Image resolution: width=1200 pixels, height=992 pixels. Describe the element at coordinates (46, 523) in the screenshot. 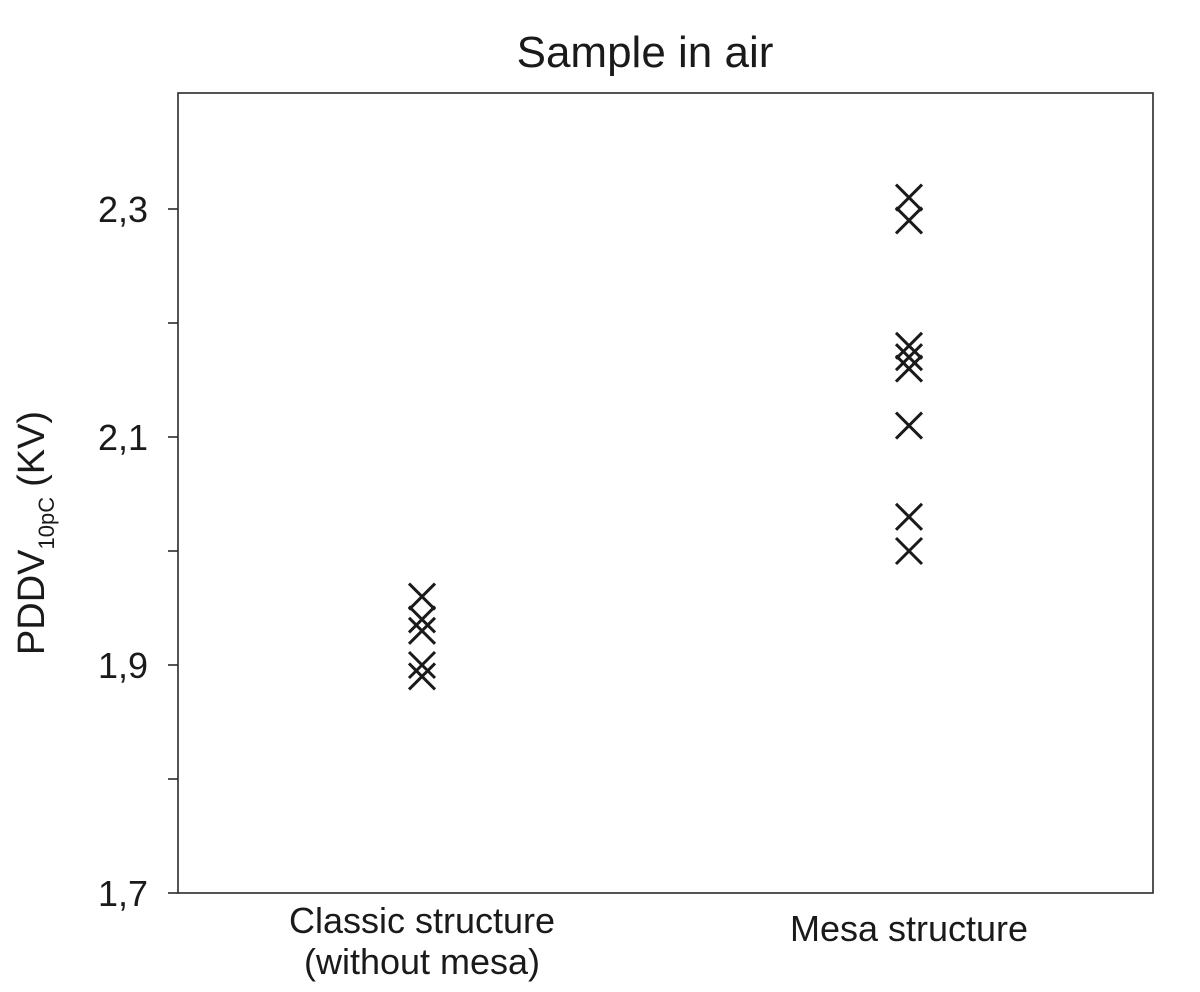

I see `y-axis-label-subscript: 10pC` at that location.